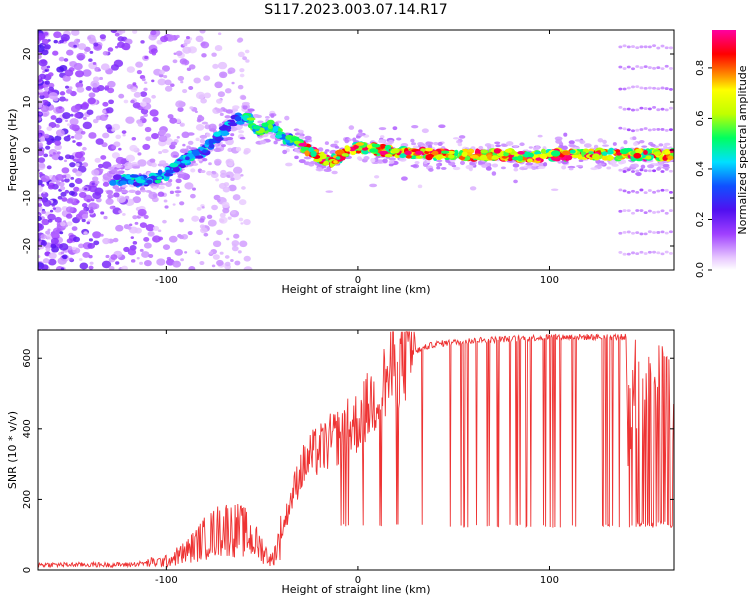 This screenshot has height=600, width=750. Describe the element at coordinates (12, 450) in the screenshot. I see `snr-y-axis-label: SNR (10 * v/v)` at that location.